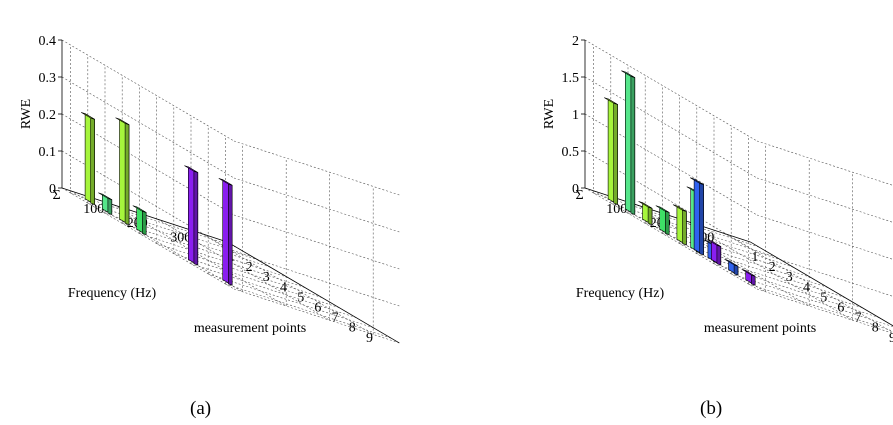  What do you see at coordinates (201, 408) in the screenshot?
I see `caption-a: (a)` at bounding box center [201, 408].